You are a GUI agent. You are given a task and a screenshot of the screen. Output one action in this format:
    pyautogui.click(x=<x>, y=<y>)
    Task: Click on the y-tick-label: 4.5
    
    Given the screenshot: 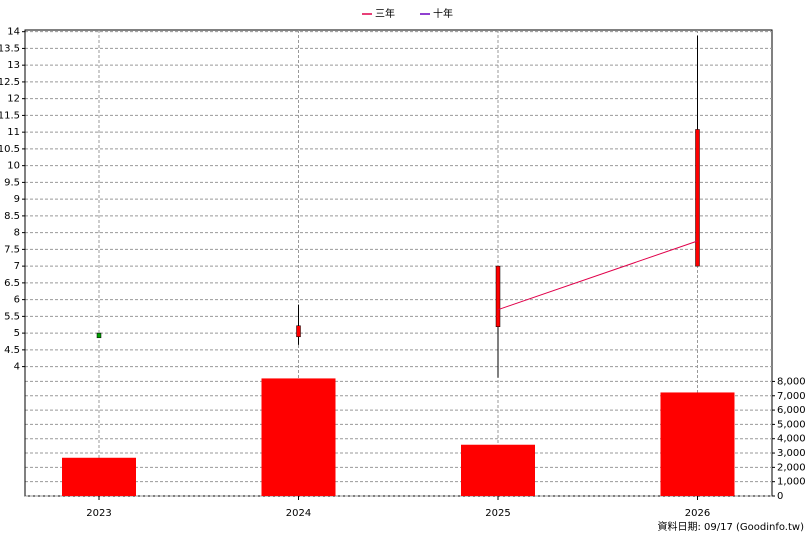 What is the action you would take?
    pyautogui.click(x=12, y=350)
    